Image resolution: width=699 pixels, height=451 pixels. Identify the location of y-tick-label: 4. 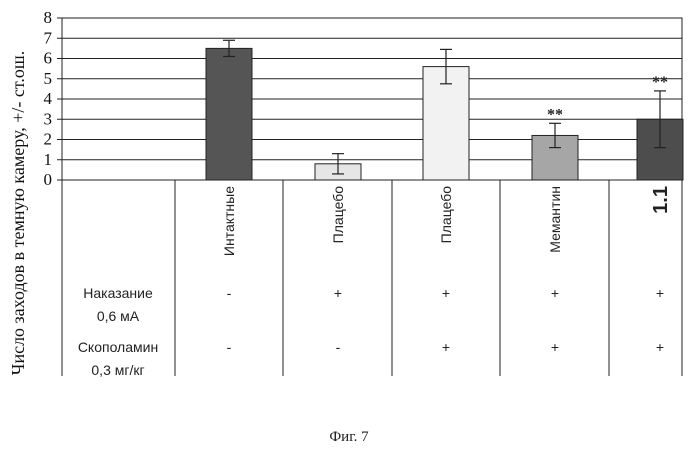
(48, 98).